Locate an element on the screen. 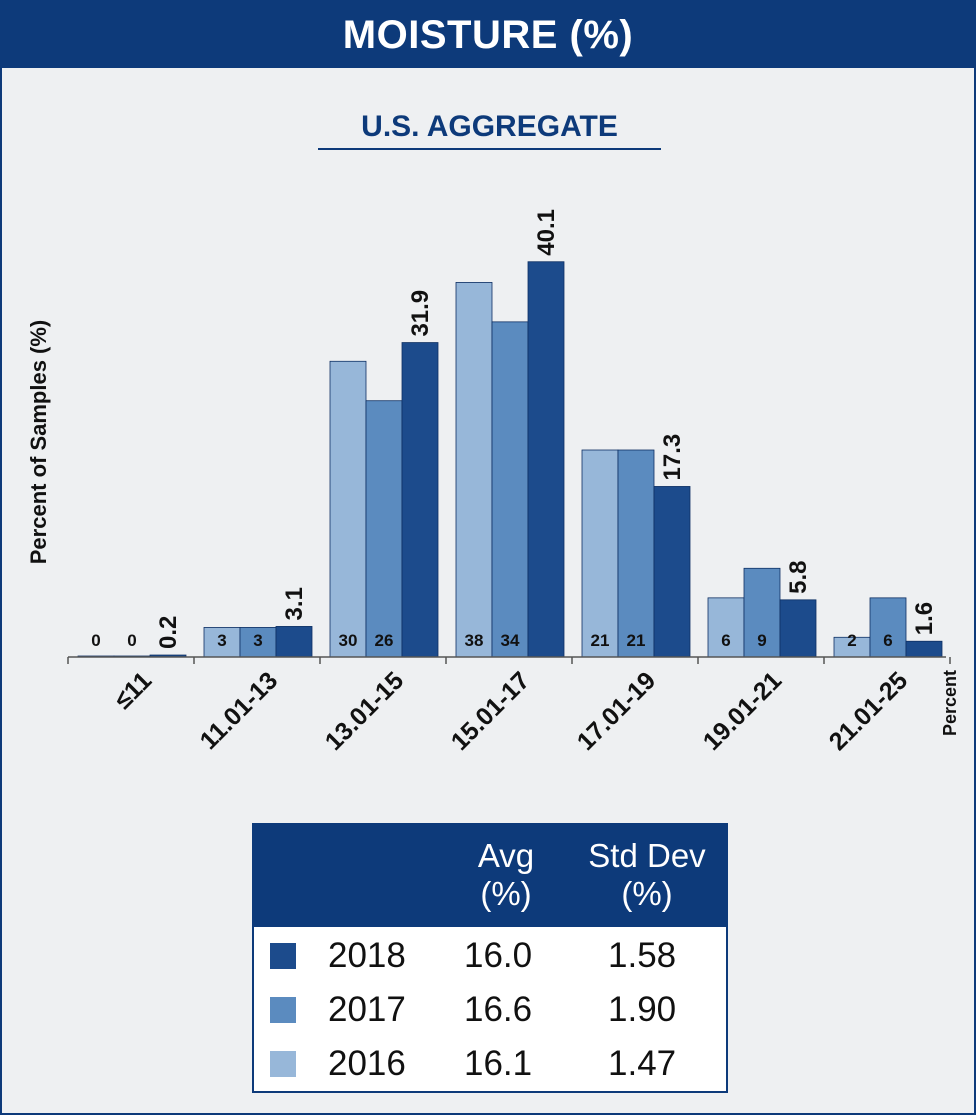  category-label-3: 15.01-17 is located at coordinates (491, 711).